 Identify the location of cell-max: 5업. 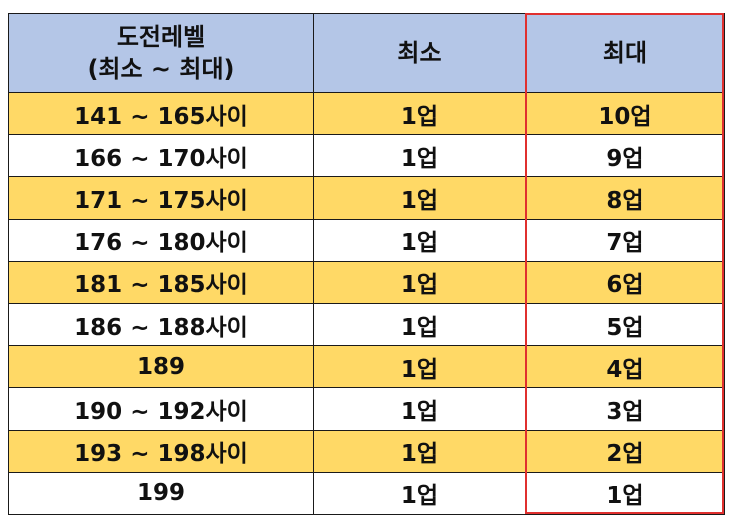
(625, 324).